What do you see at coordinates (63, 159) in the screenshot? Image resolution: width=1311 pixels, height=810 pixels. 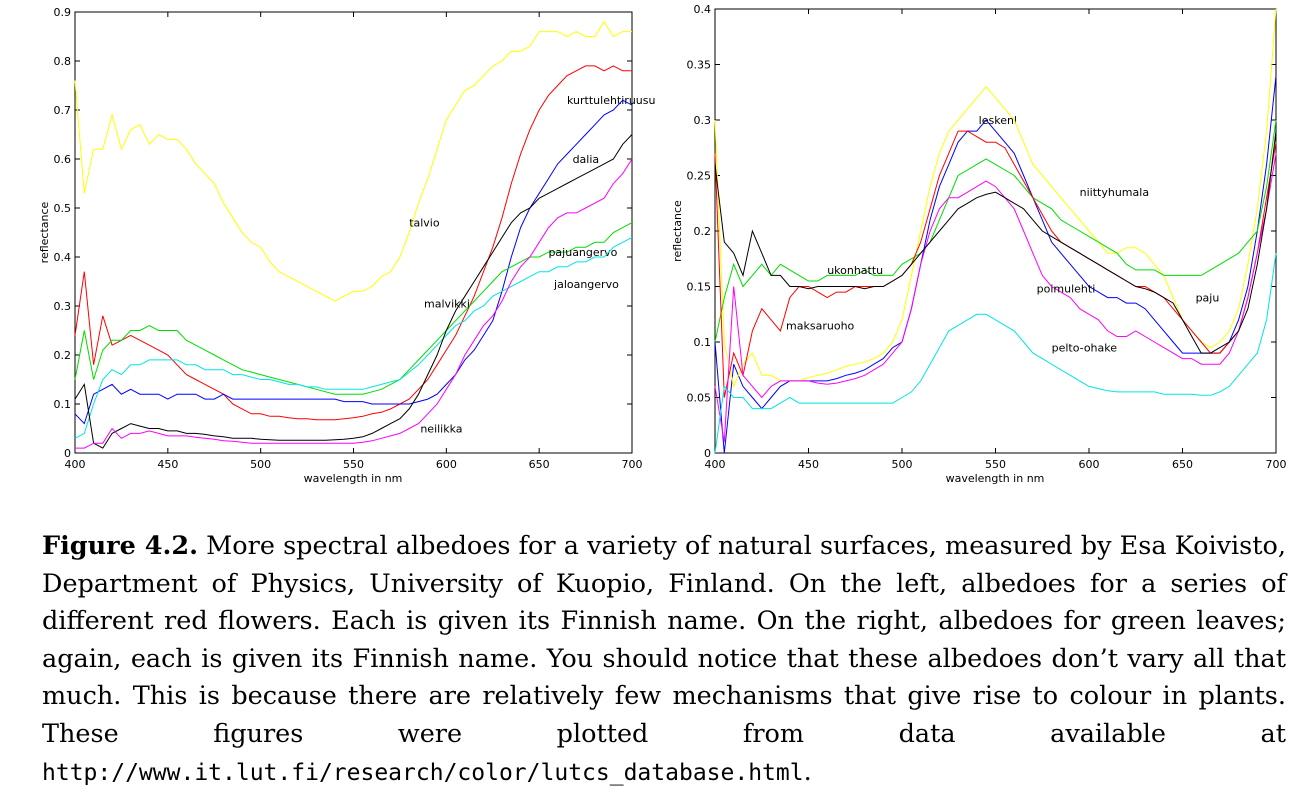 I see `left-y-tick-label: 0.6` at bounding box center [63, 159].